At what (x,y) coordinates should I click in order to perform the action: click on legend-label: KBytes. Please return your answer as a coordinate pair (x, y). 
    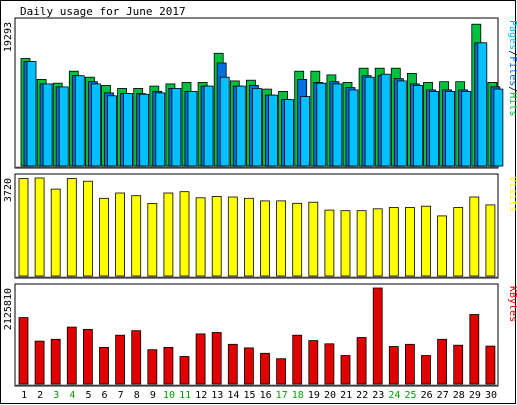
    Looking at the image, I should click on (512, 304).